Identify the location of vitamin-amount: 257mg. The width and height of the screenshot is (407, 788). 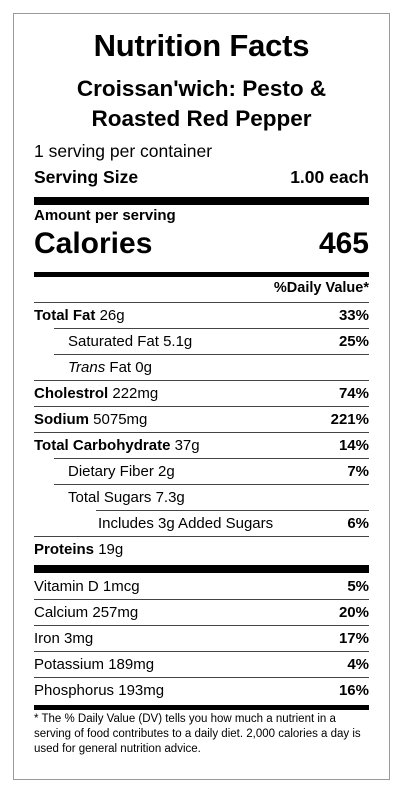
(115, 612).